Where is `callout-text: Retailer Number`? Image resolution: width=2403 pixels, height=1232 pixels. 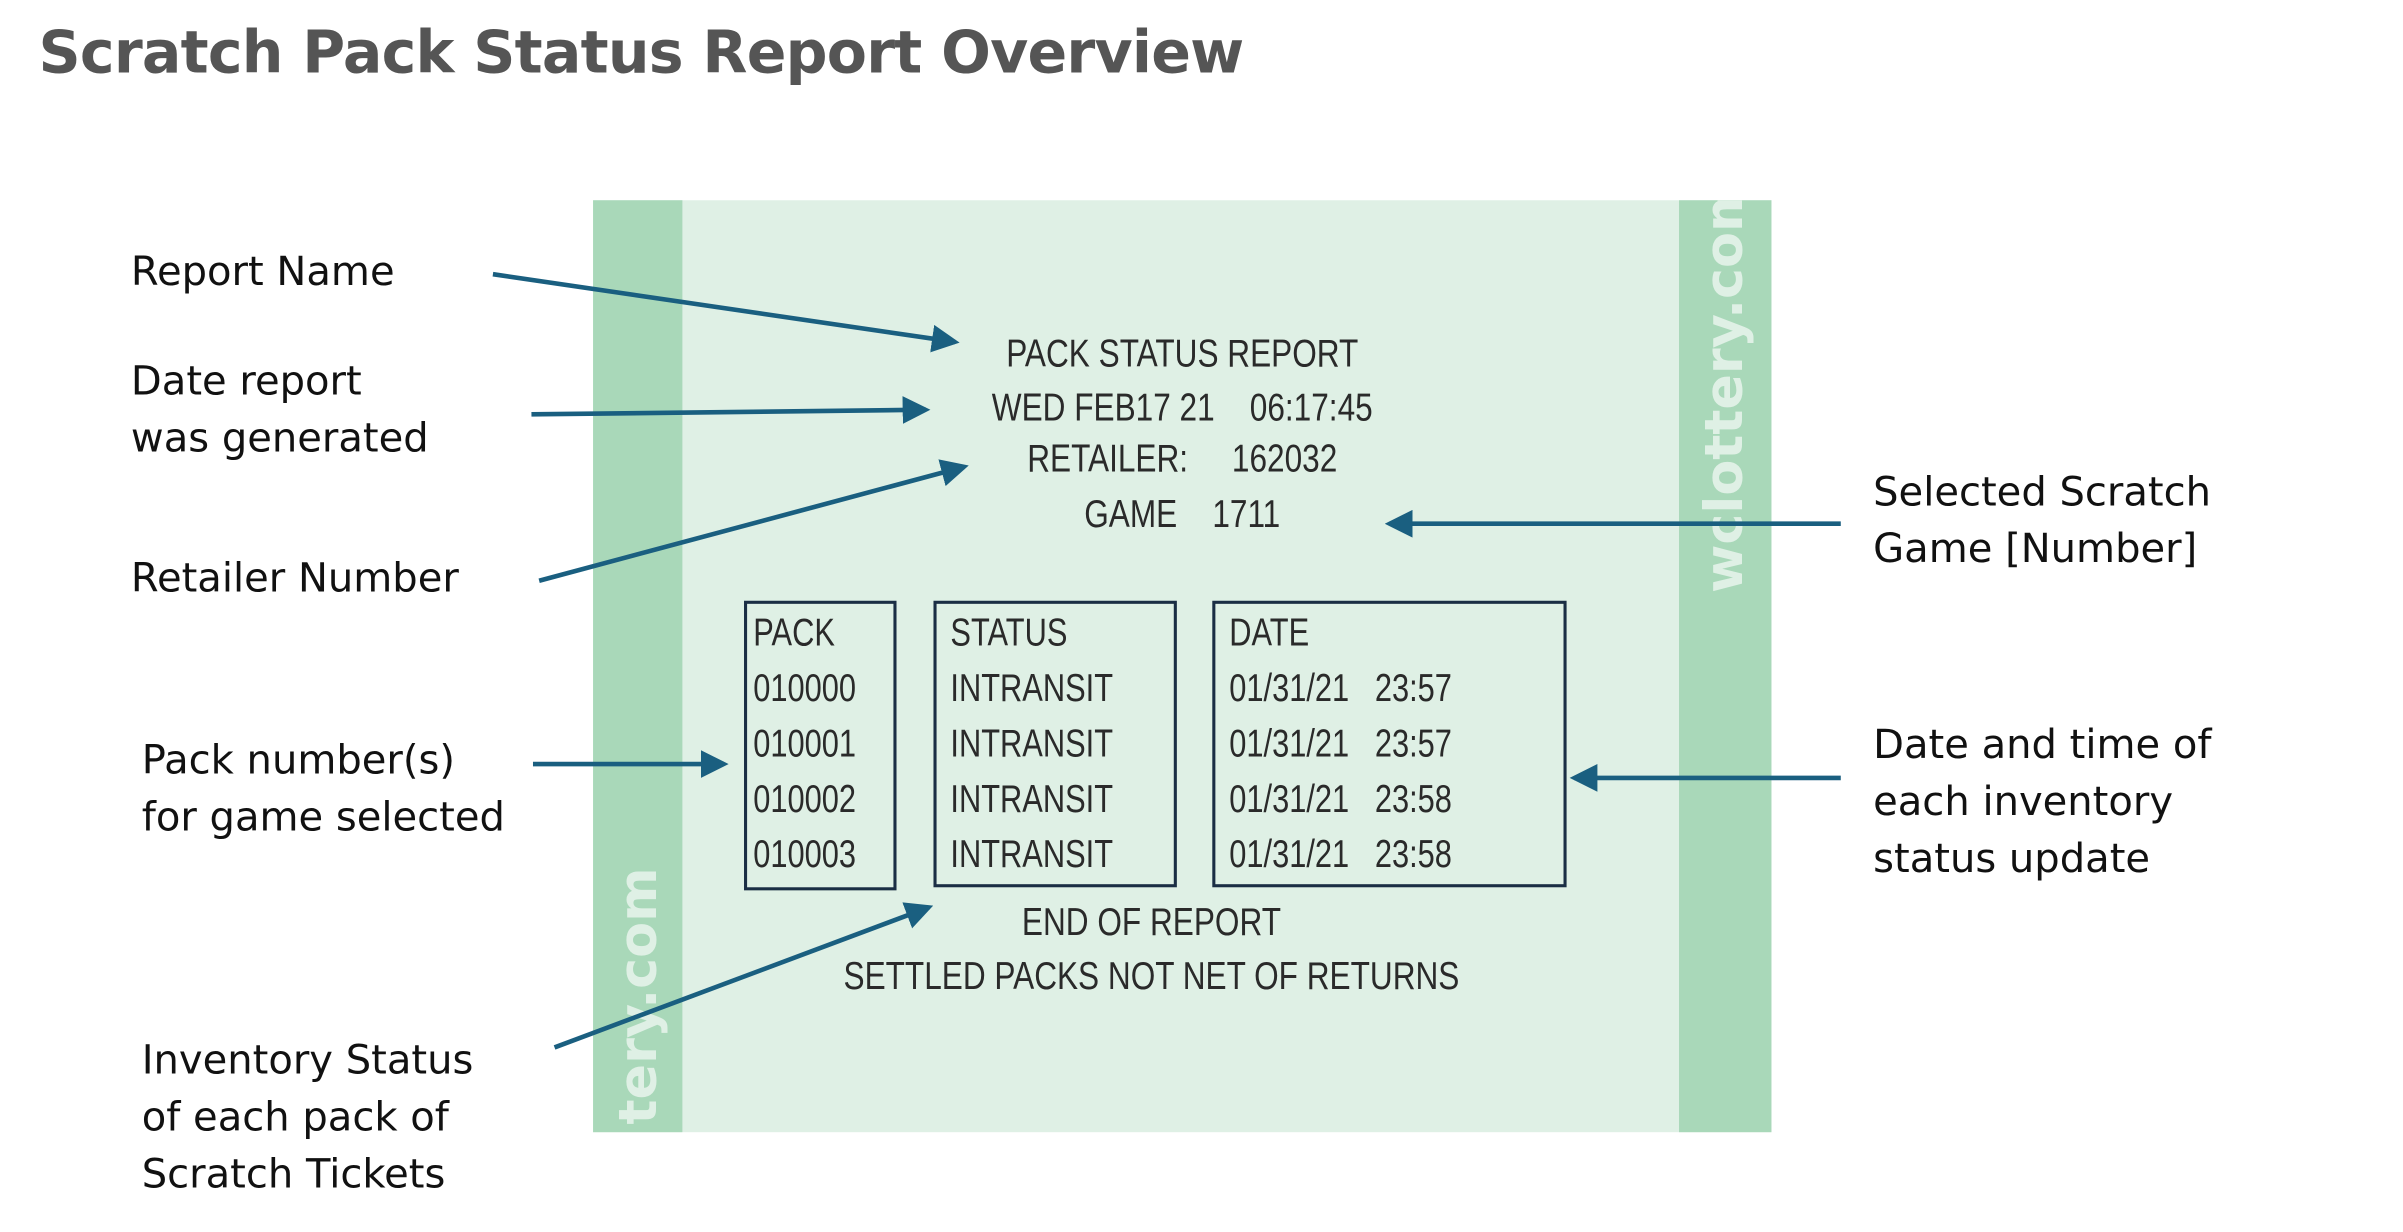
callout-text: Retailer Number is located at coordinates (294, 579).